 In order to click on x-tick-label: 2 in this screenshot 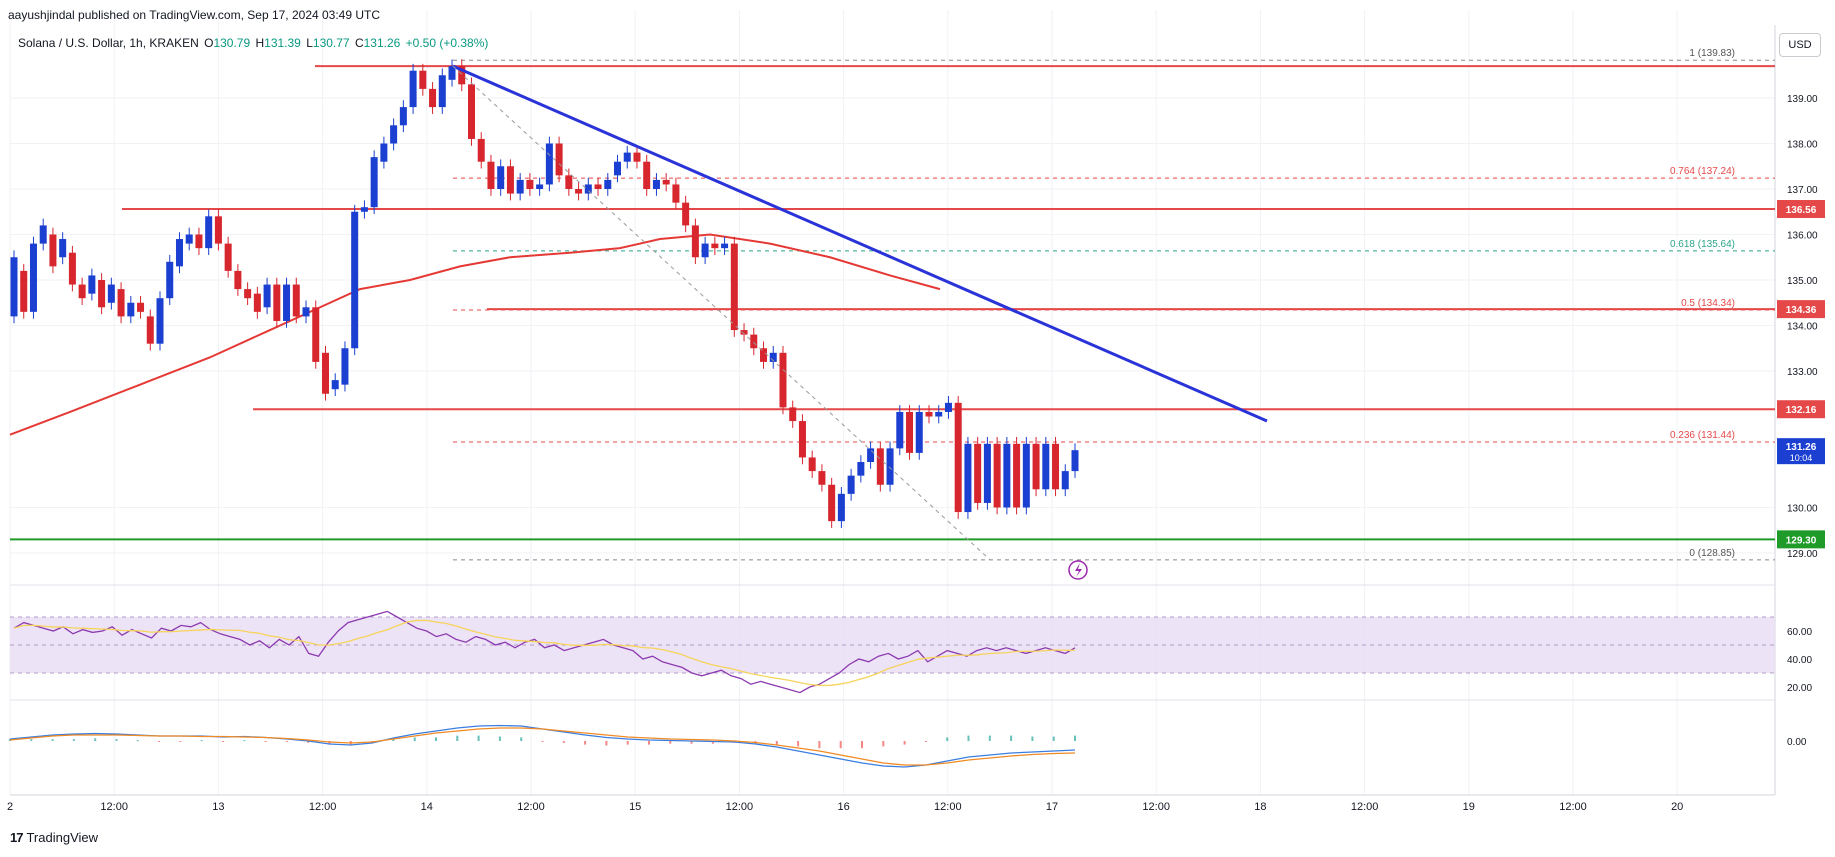, I will do `click(10, 807)`.